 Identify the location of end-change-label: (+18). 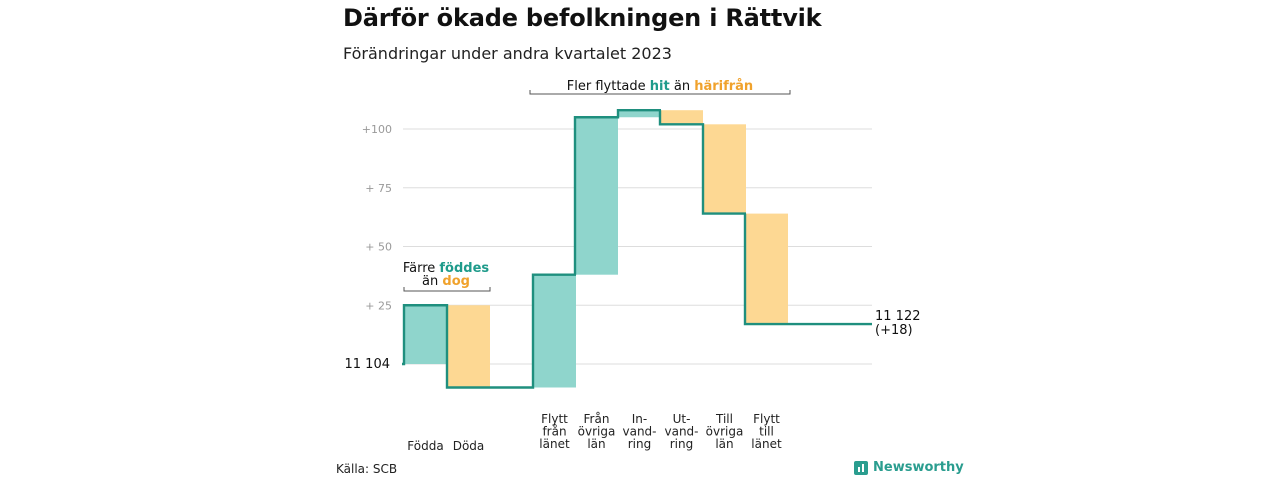
(894, 330).